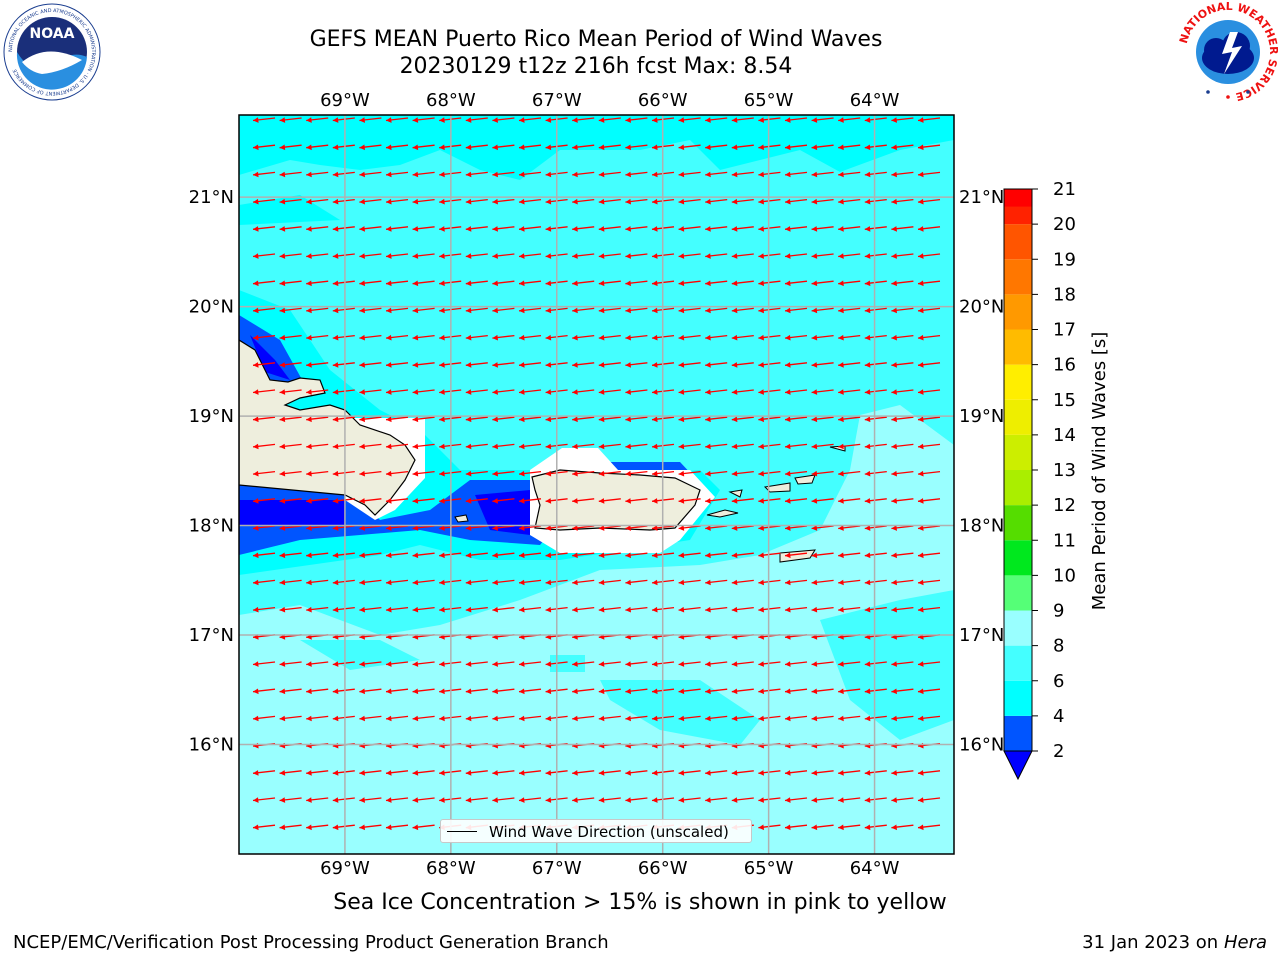 The width and height of the screenshot is (1280, 960). I want to click on lat-label-left: 19°N, so click(211, 416).